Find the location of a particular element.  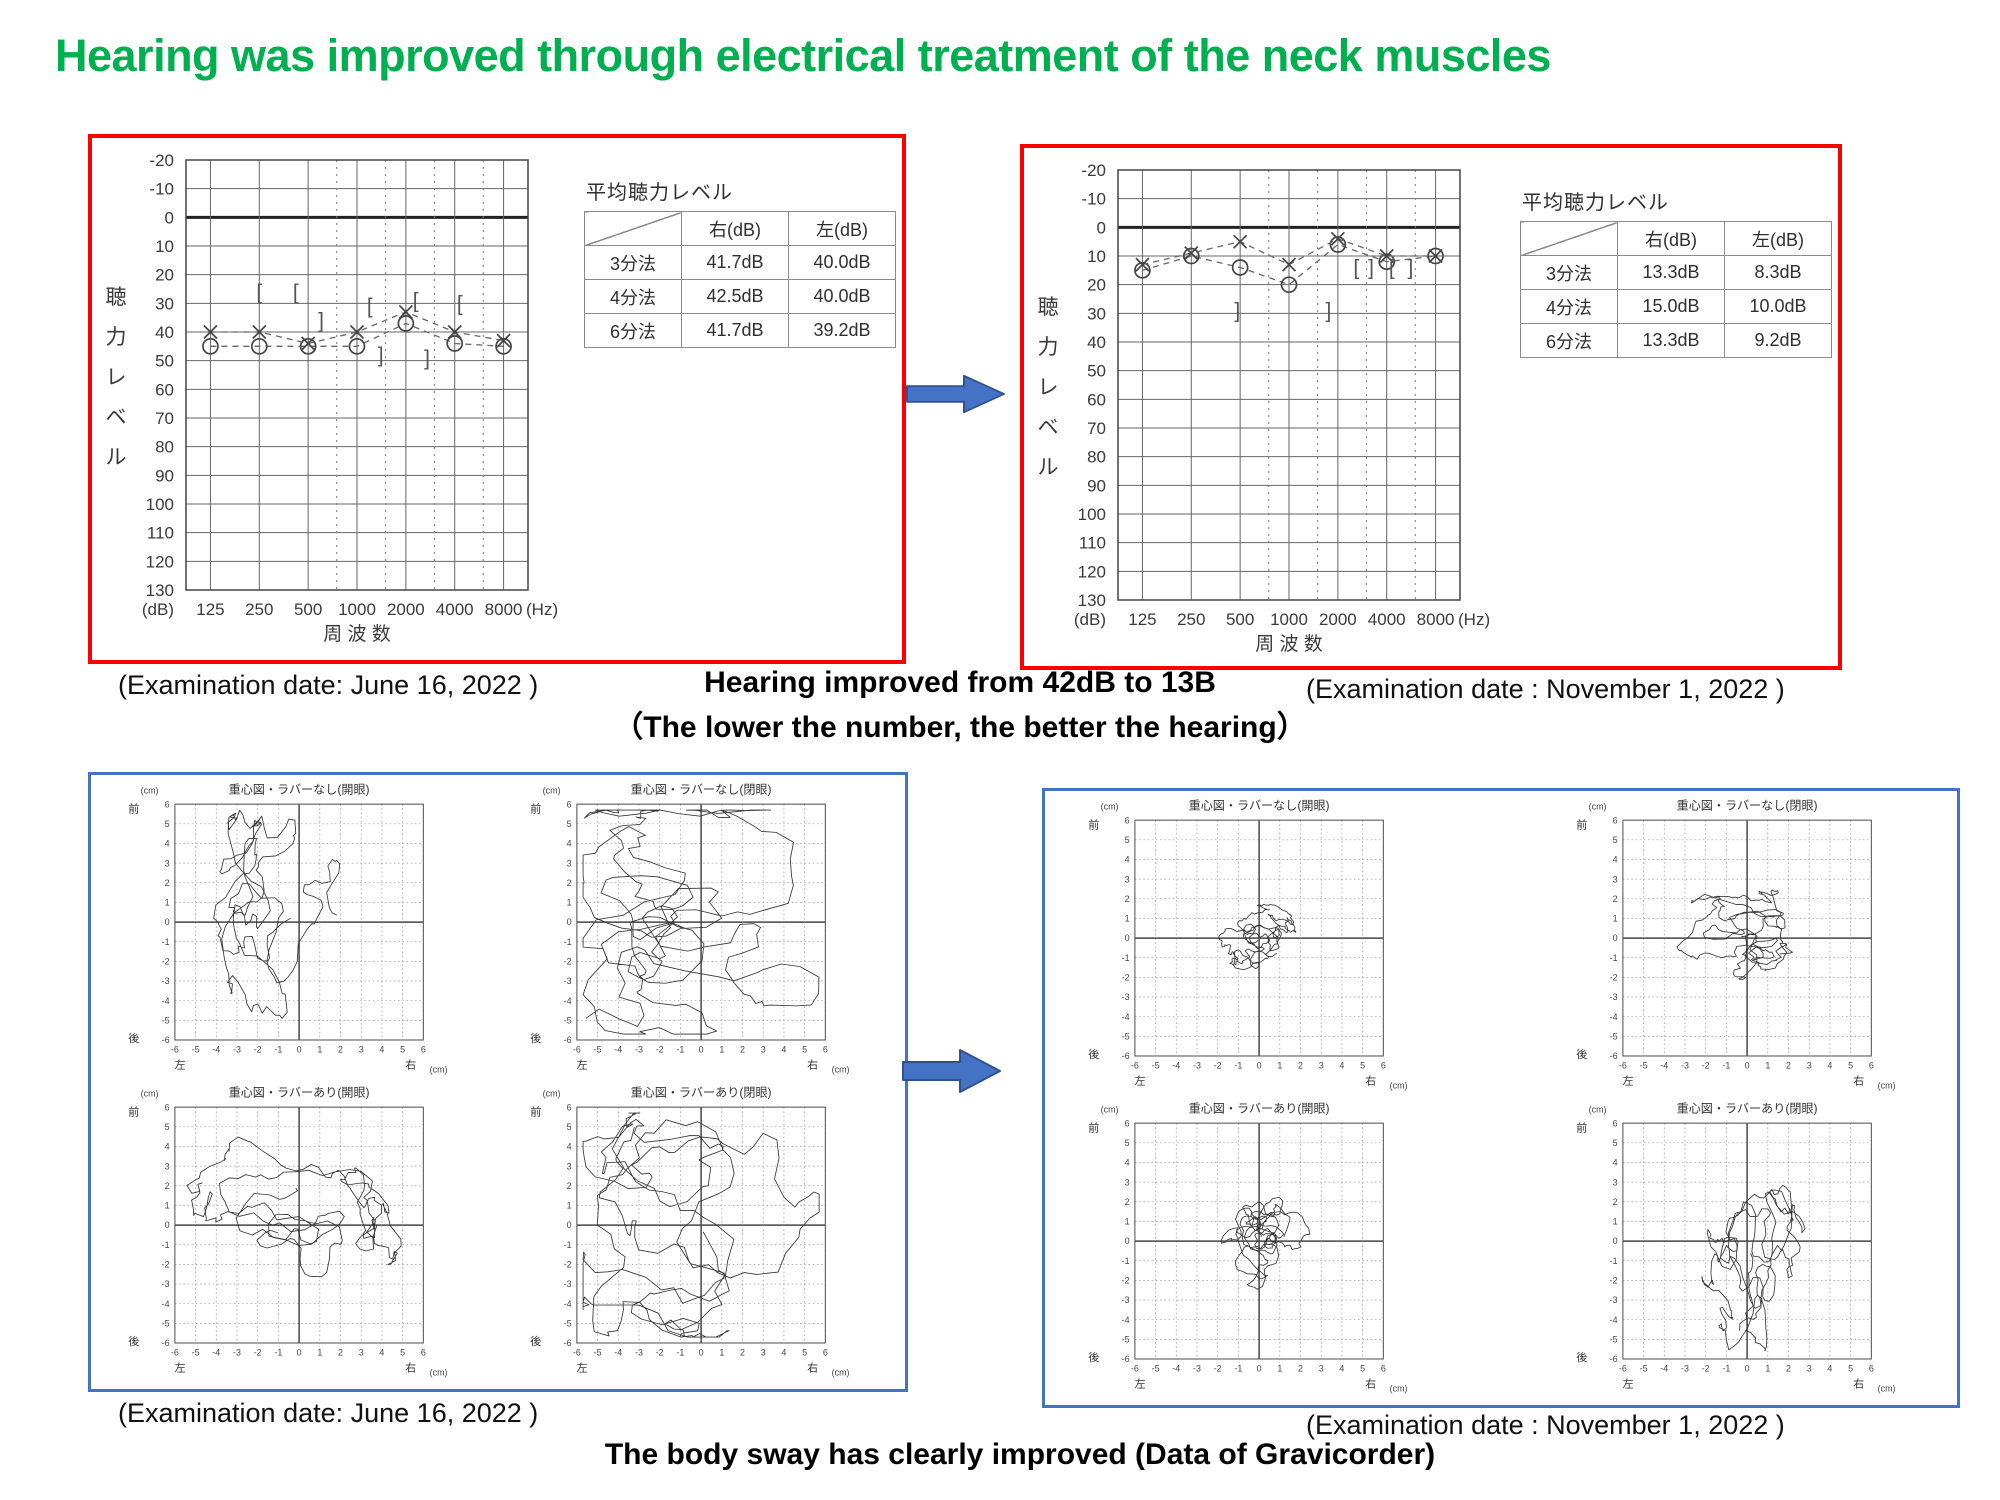

svg-text: 20 is located at coordinates (1096, 285).